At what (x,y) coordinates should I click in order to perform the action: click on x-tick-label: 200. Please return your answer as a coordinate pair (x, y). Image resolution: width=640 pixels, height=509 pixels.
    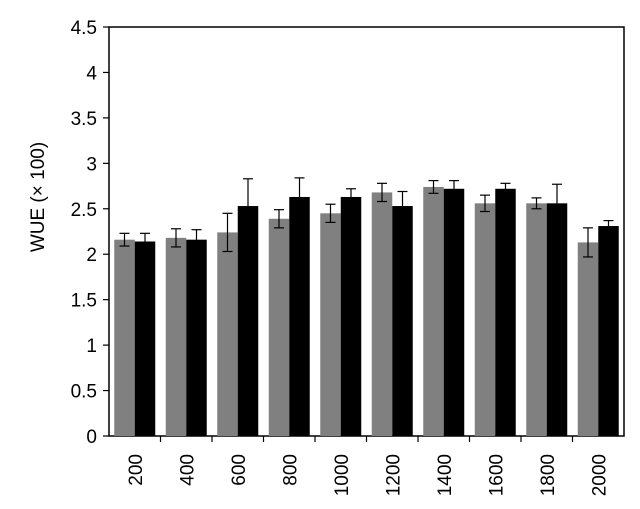
    Looking at the image, I should click on (136, 470).